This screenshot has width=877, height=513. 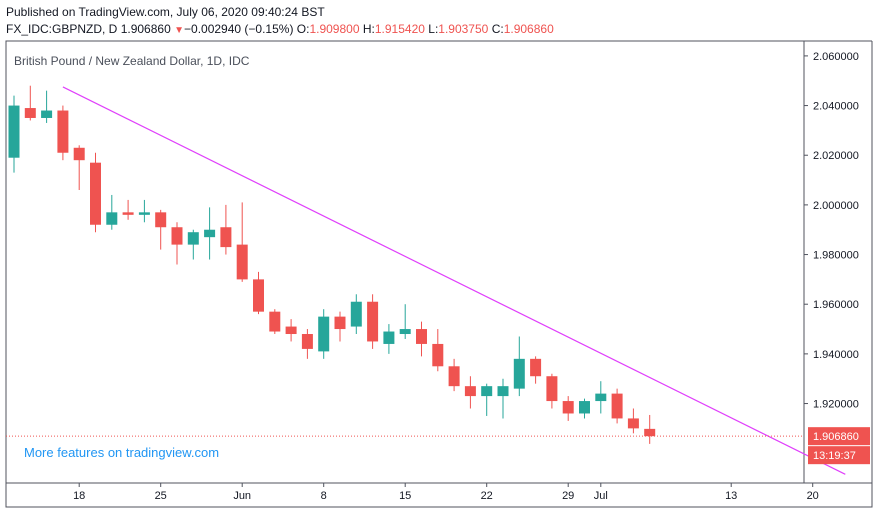 I want to click on close-value: 1.906860, so click(x=528, y=29).